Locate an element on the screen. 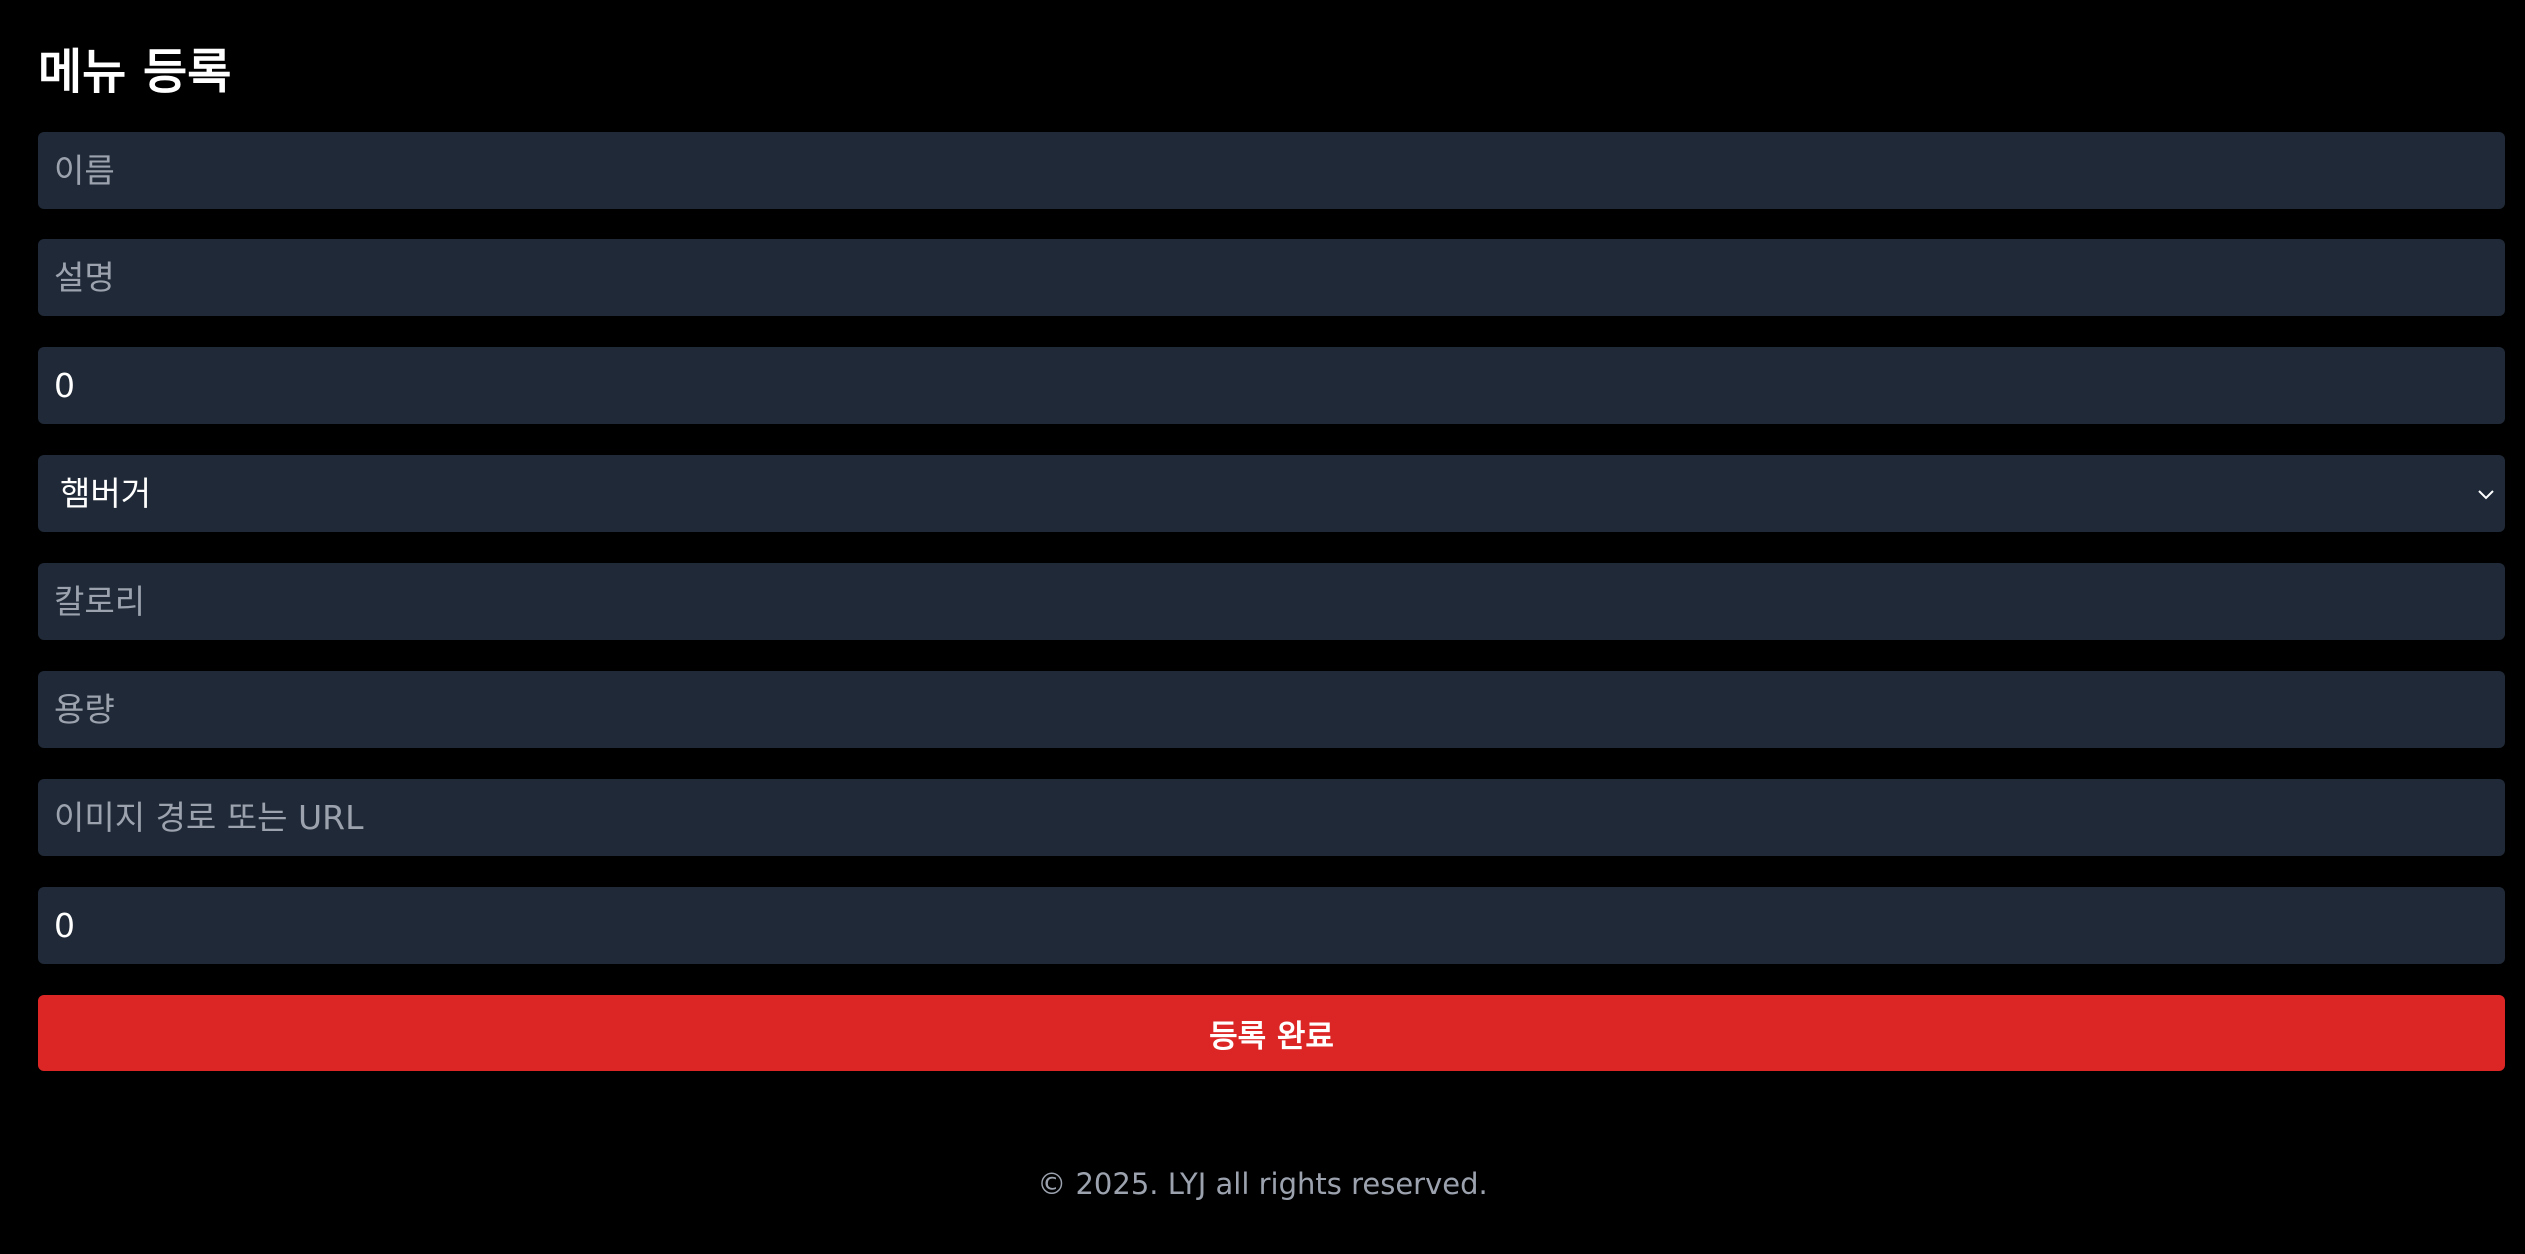 The width and height of the screenshot is (2525, 1254). stock-input is located at coordinates (1271, 925).